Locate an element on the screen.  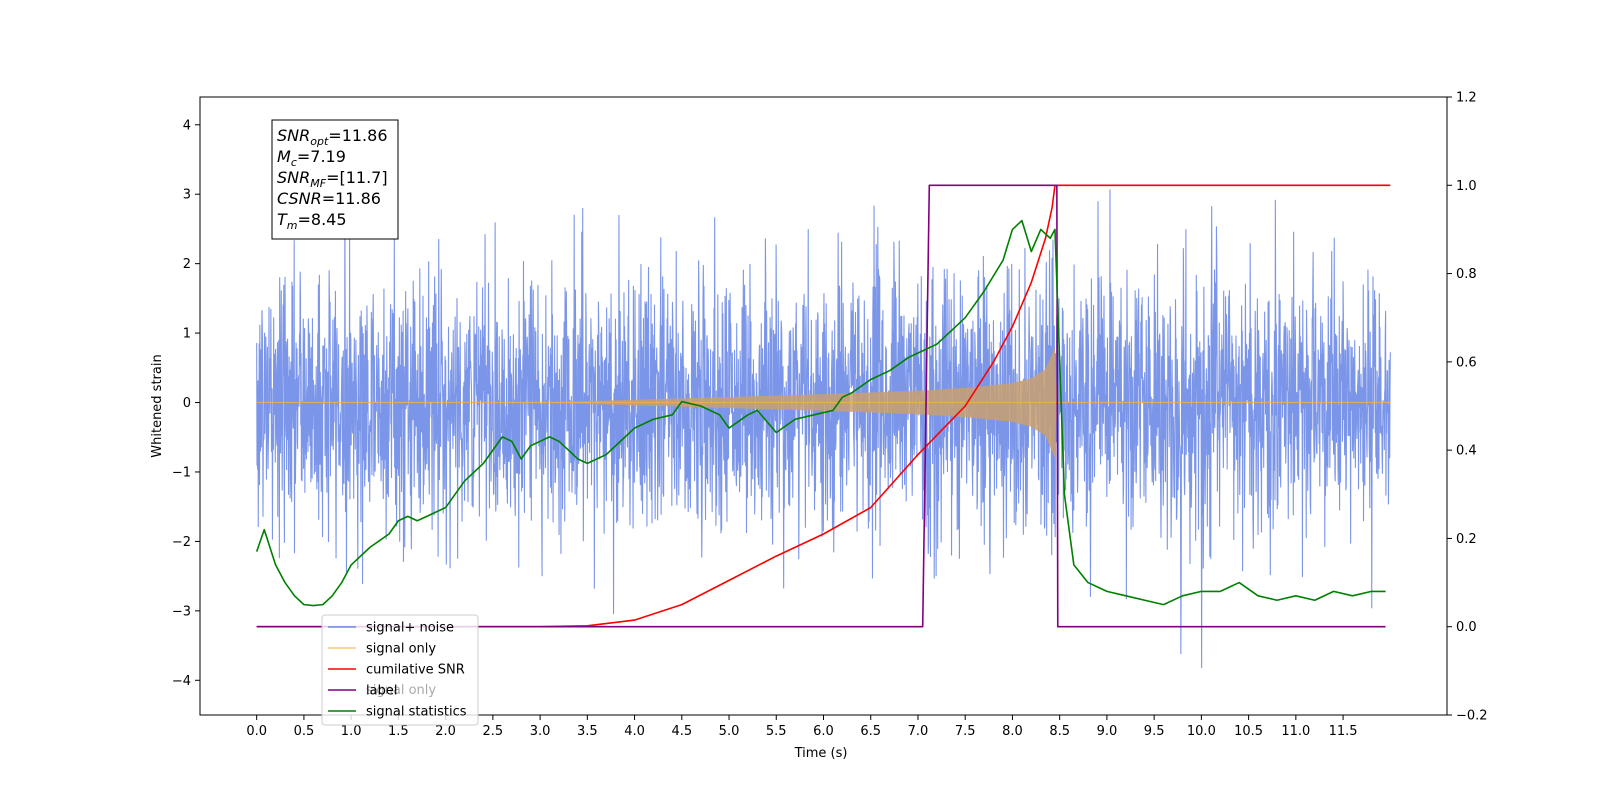
y-right-tick-label: 0.4 is located at coordinates (1466, 451).